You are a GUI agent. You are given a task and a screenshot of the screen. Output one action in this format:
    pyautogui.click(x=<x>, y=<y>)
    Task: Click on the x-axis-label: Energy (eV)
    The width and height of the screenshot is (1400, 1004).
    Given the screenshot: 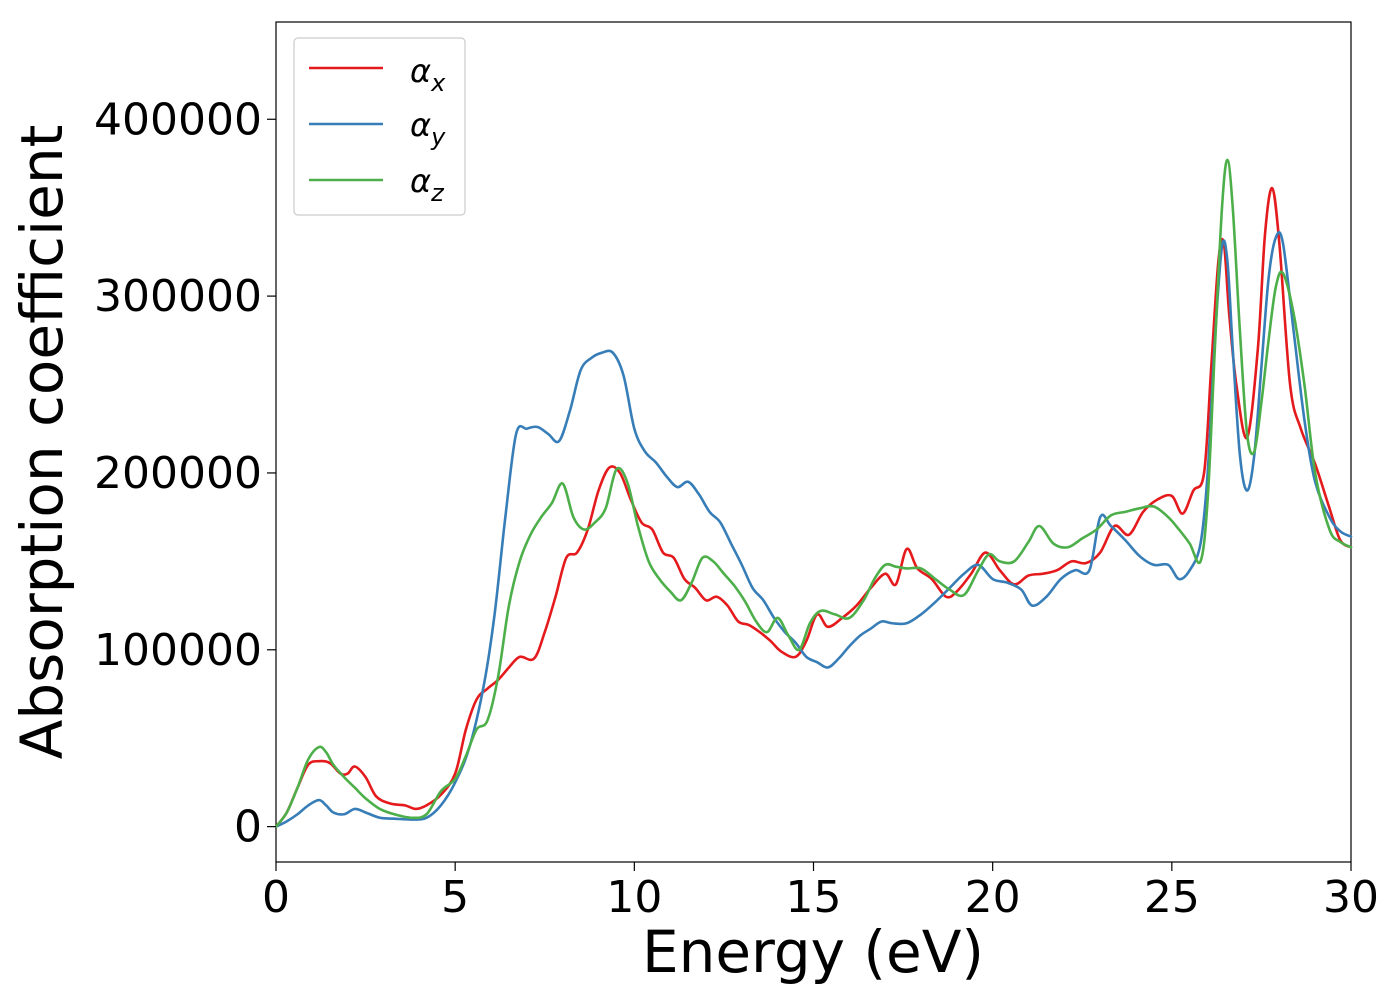 What is the action you would take?
    pyautogui.click(x=813, y=952)
    